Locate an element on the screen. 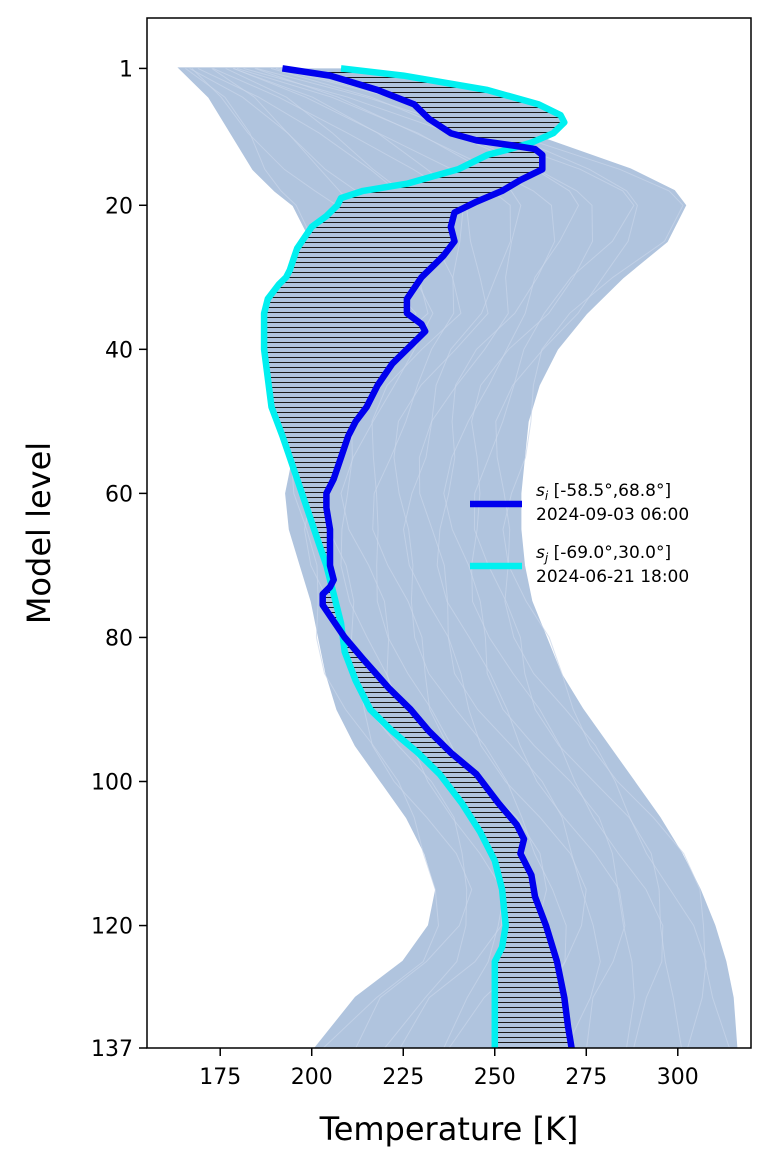 The width and height of the screenshot is (771, 1168). x-tick-label: 200 is located at coordinates (312, 1077).